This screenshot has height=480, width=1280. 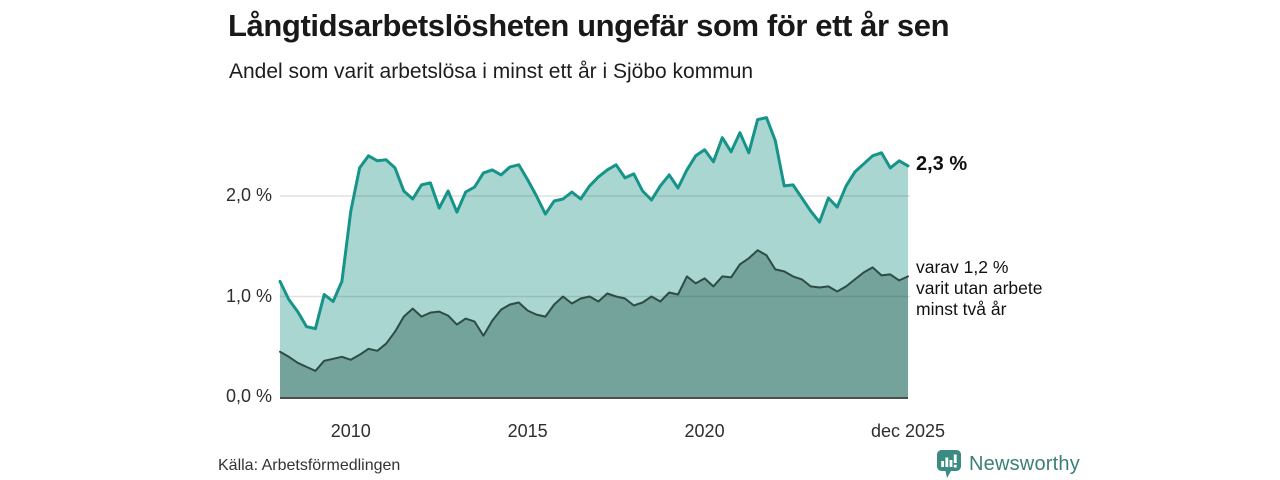 I want to click on y-axis-tick-1: 1,0 %, so click(x=136, y=296).